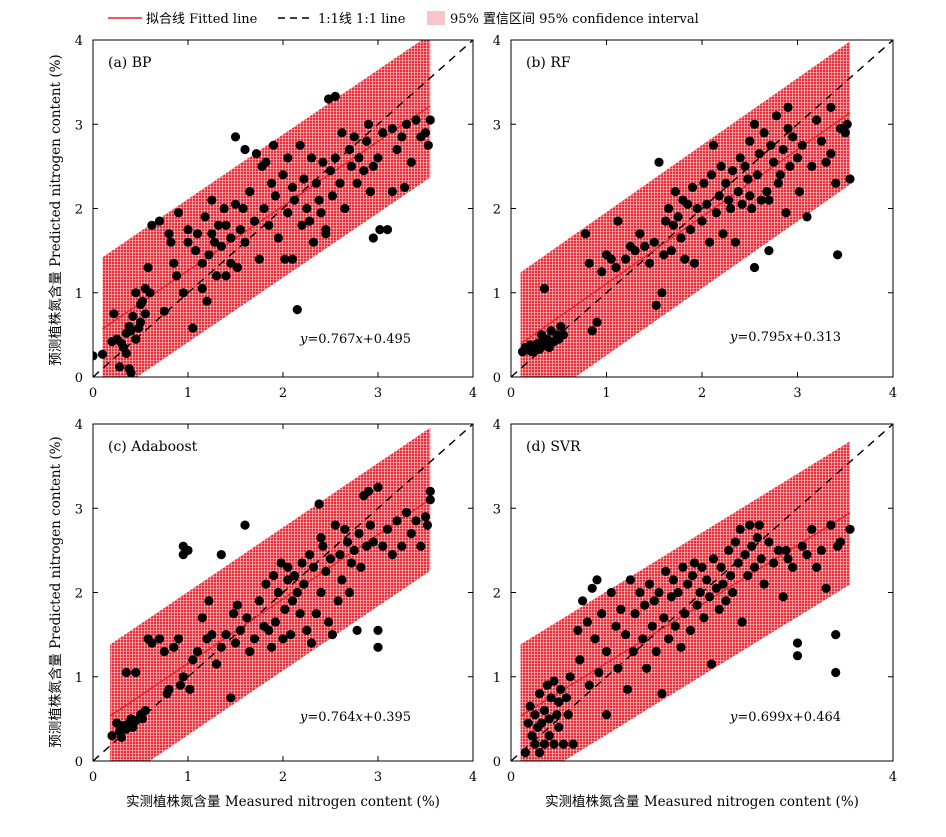  Describe the element at coordinates (785, 717) in the screenshot. I see `equation-svr: y=0.699x+0.464` at that location.